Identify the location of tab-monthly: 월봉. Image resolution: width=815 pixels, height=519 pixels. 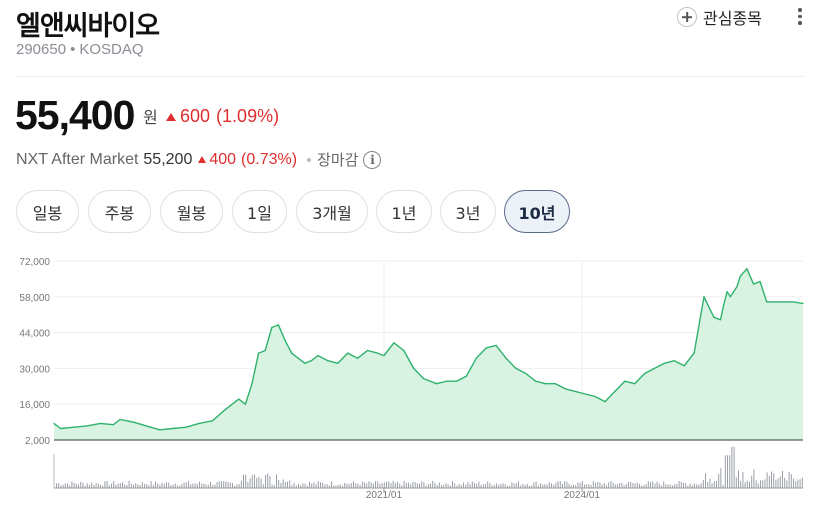
(191, 211).